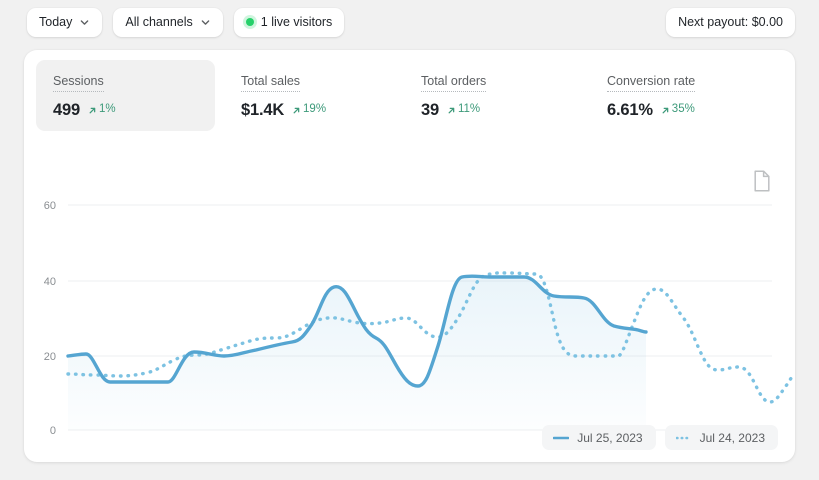 The height and width of the screenshot is (480, 819). I want to click on metric-sessions: Sessions 499 1%, so click(125, 95).